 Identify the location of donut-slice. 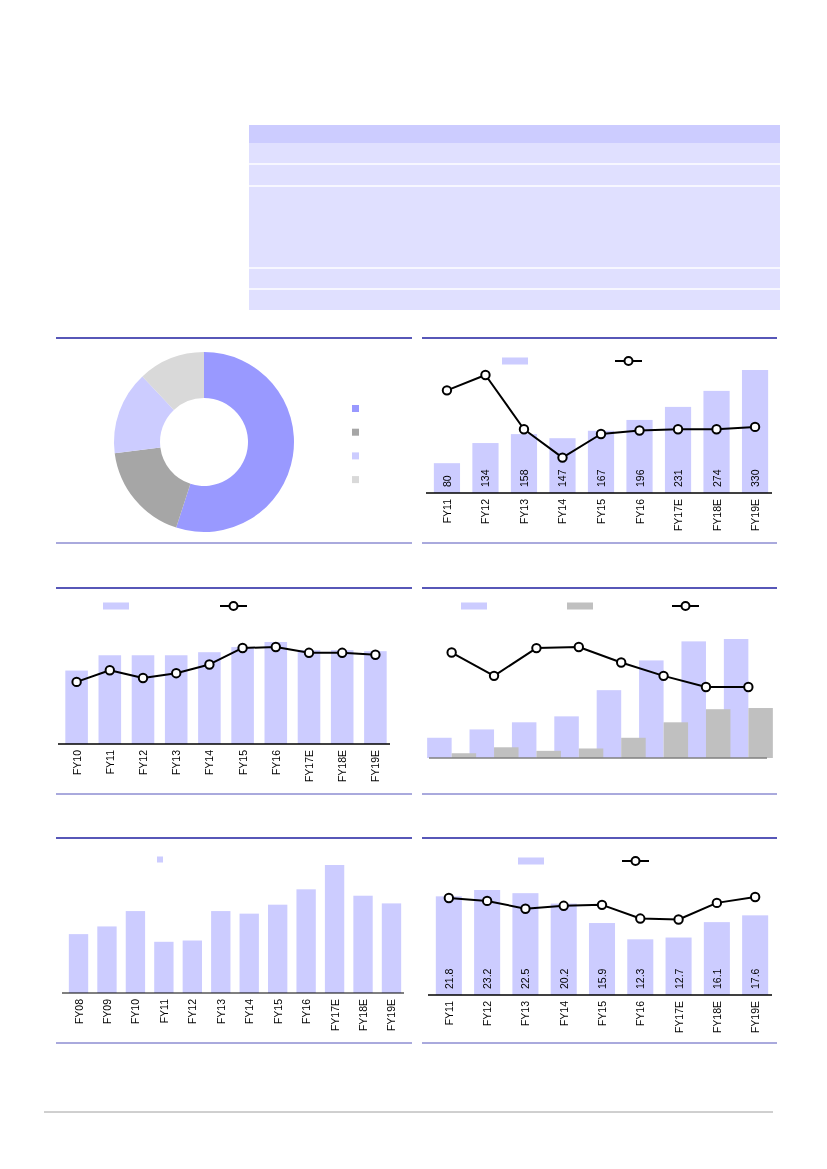
(144, 415).